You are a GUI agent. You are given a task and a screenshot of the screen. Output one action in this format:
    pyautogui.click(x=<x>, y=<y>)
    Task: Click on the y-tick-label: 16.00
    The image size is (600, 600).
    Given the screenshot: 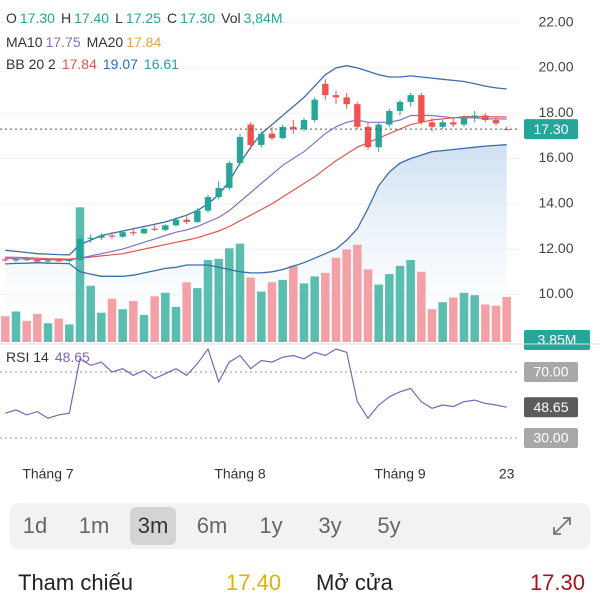 What is the action you would take?
    pyautogui.click(x=555, y=157)
    